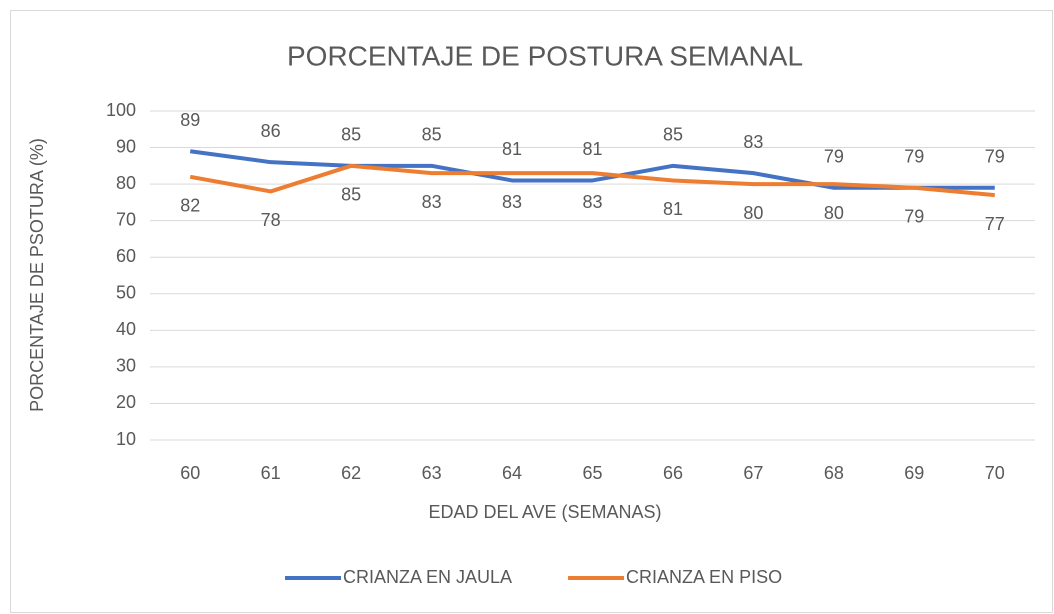  What do you see at coordinates (673, 473) in the screenshot?
I see `x-tick-label: 66` at bounding box center [673, 473].